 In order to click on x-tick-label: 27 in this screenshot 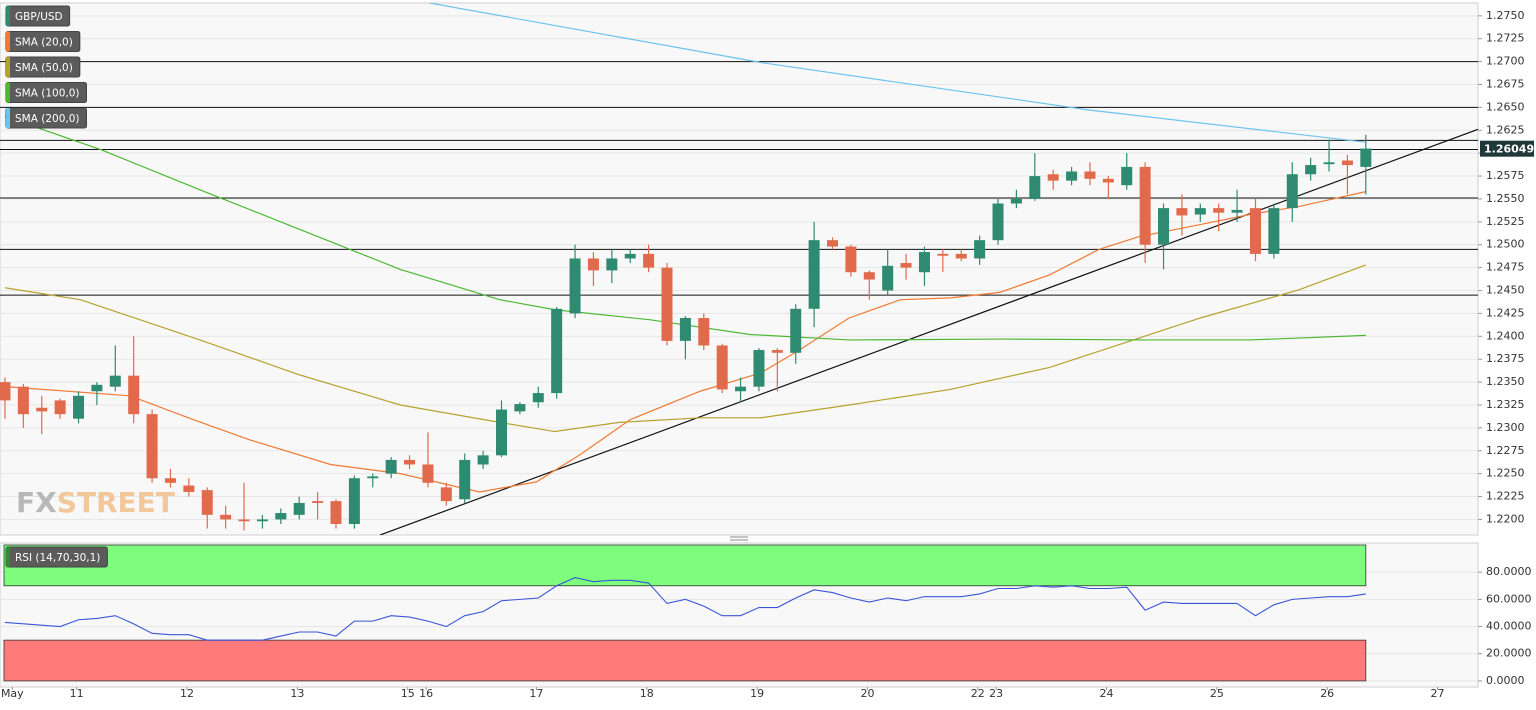, I will do `click(1438, 693)`.